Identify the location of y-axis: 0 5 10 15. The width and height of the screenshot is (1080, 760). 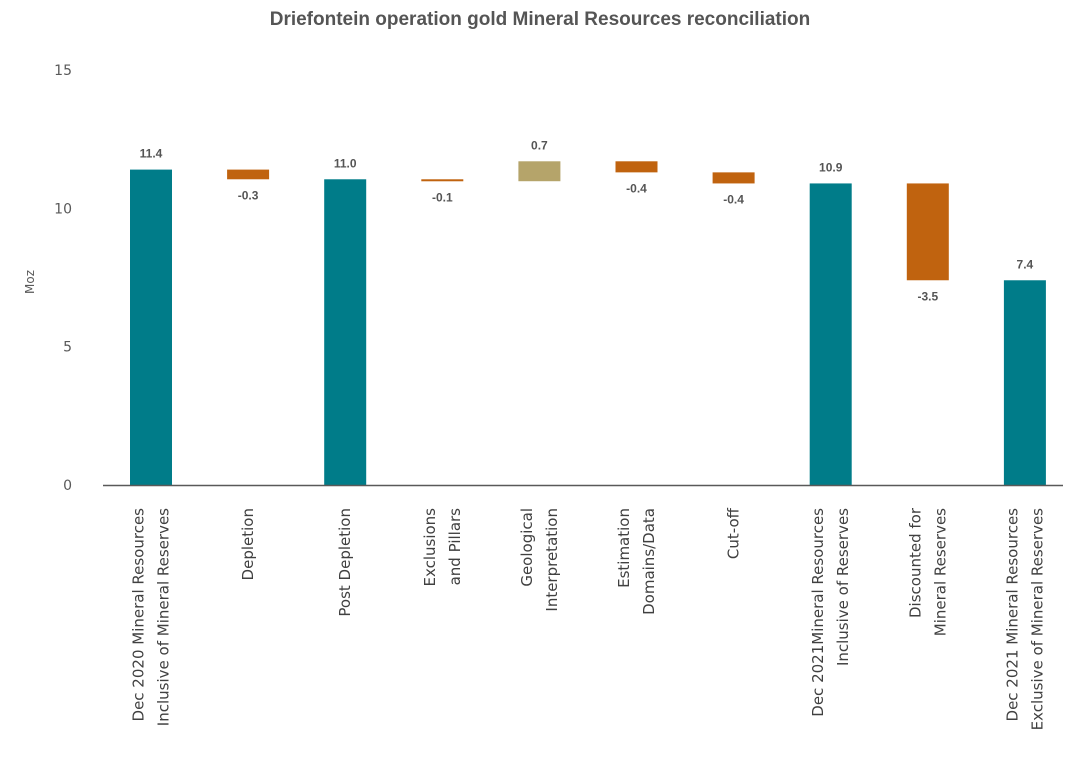
(63, 278).